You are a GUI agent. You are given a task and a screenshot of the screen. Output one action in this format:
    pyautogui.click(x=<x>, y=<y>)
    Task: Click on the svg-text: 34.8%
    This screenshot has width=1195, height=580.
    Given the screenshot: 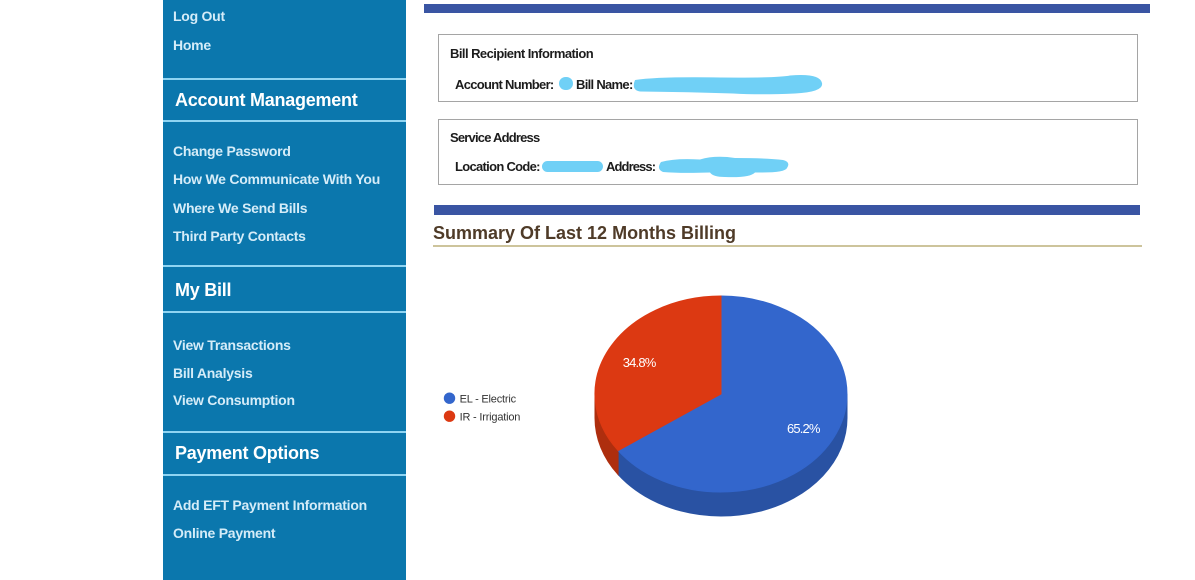 What is the action you would take?
    pyautogui.click(x=640, y=362)
    